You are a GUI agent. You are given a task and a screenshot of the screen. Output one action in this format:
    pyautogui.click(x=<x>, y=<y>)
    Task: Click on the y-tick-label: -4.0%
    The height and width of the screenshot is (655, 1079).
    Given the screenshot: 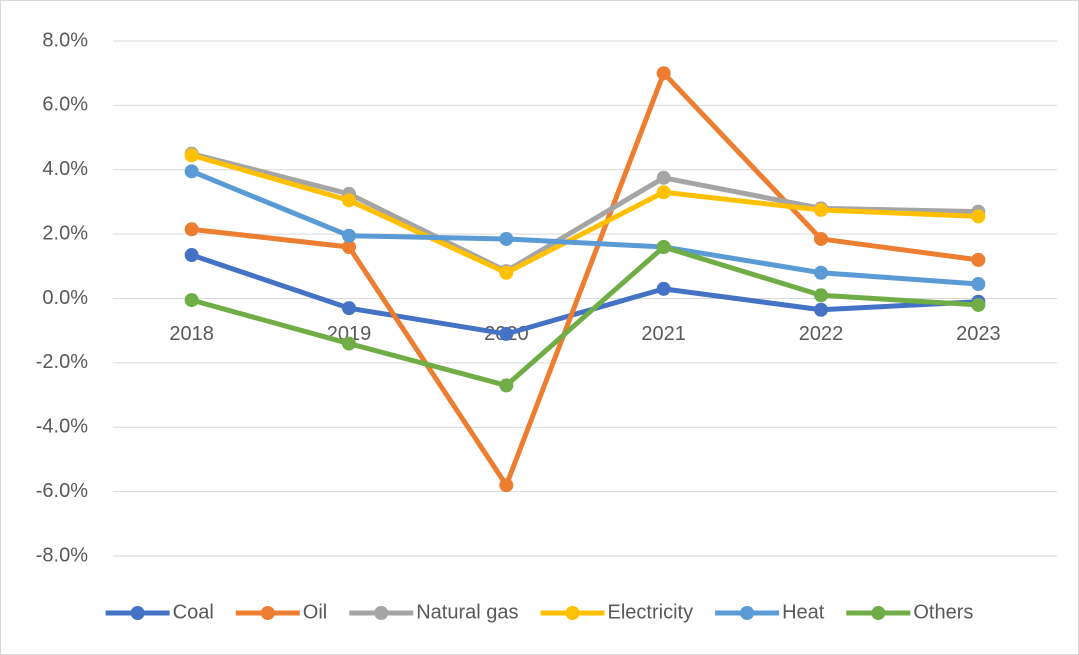 What is the action you would take?
    pyautogui.click(x=62, y=427)
    